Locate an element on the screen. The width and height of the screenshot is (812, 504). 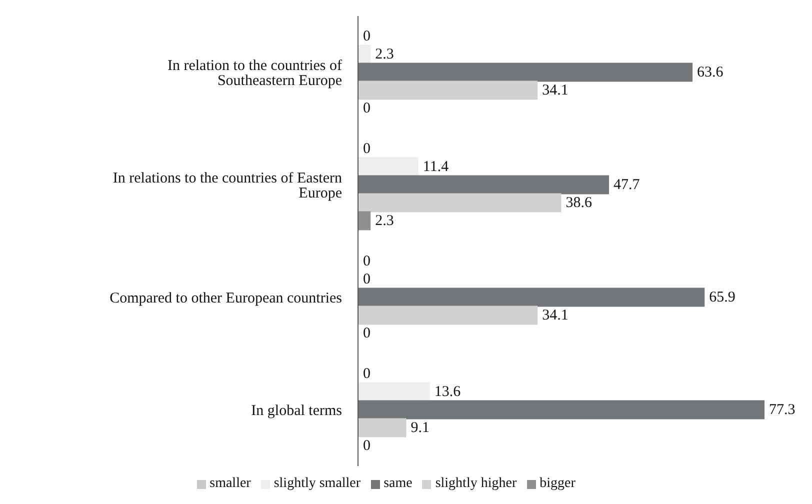
legend-label: smaller is located at coordinates (230, 484).